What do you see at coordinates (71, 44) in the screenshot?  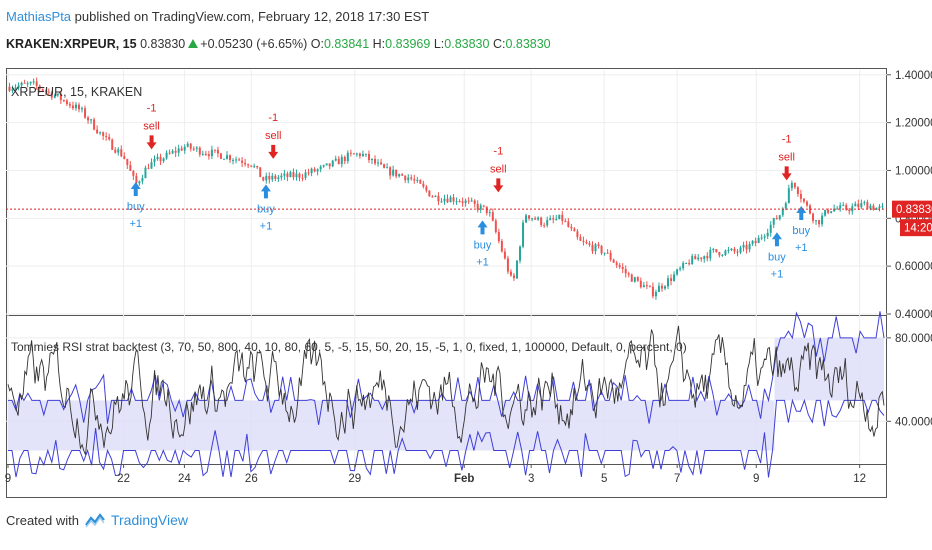 I see `symbol-label: KRAKEN:XRPEUR, 15` at bounding box center [71, 44].